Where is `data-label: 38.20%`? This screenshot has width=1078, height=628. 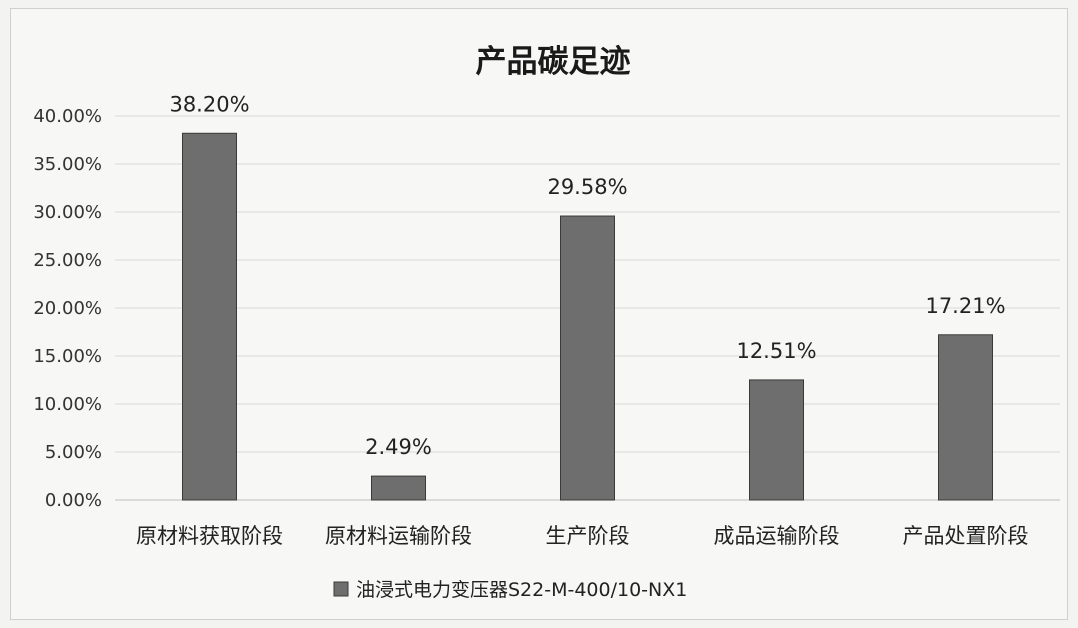 data-label: 38.20% is located at coordinates (209, 104).